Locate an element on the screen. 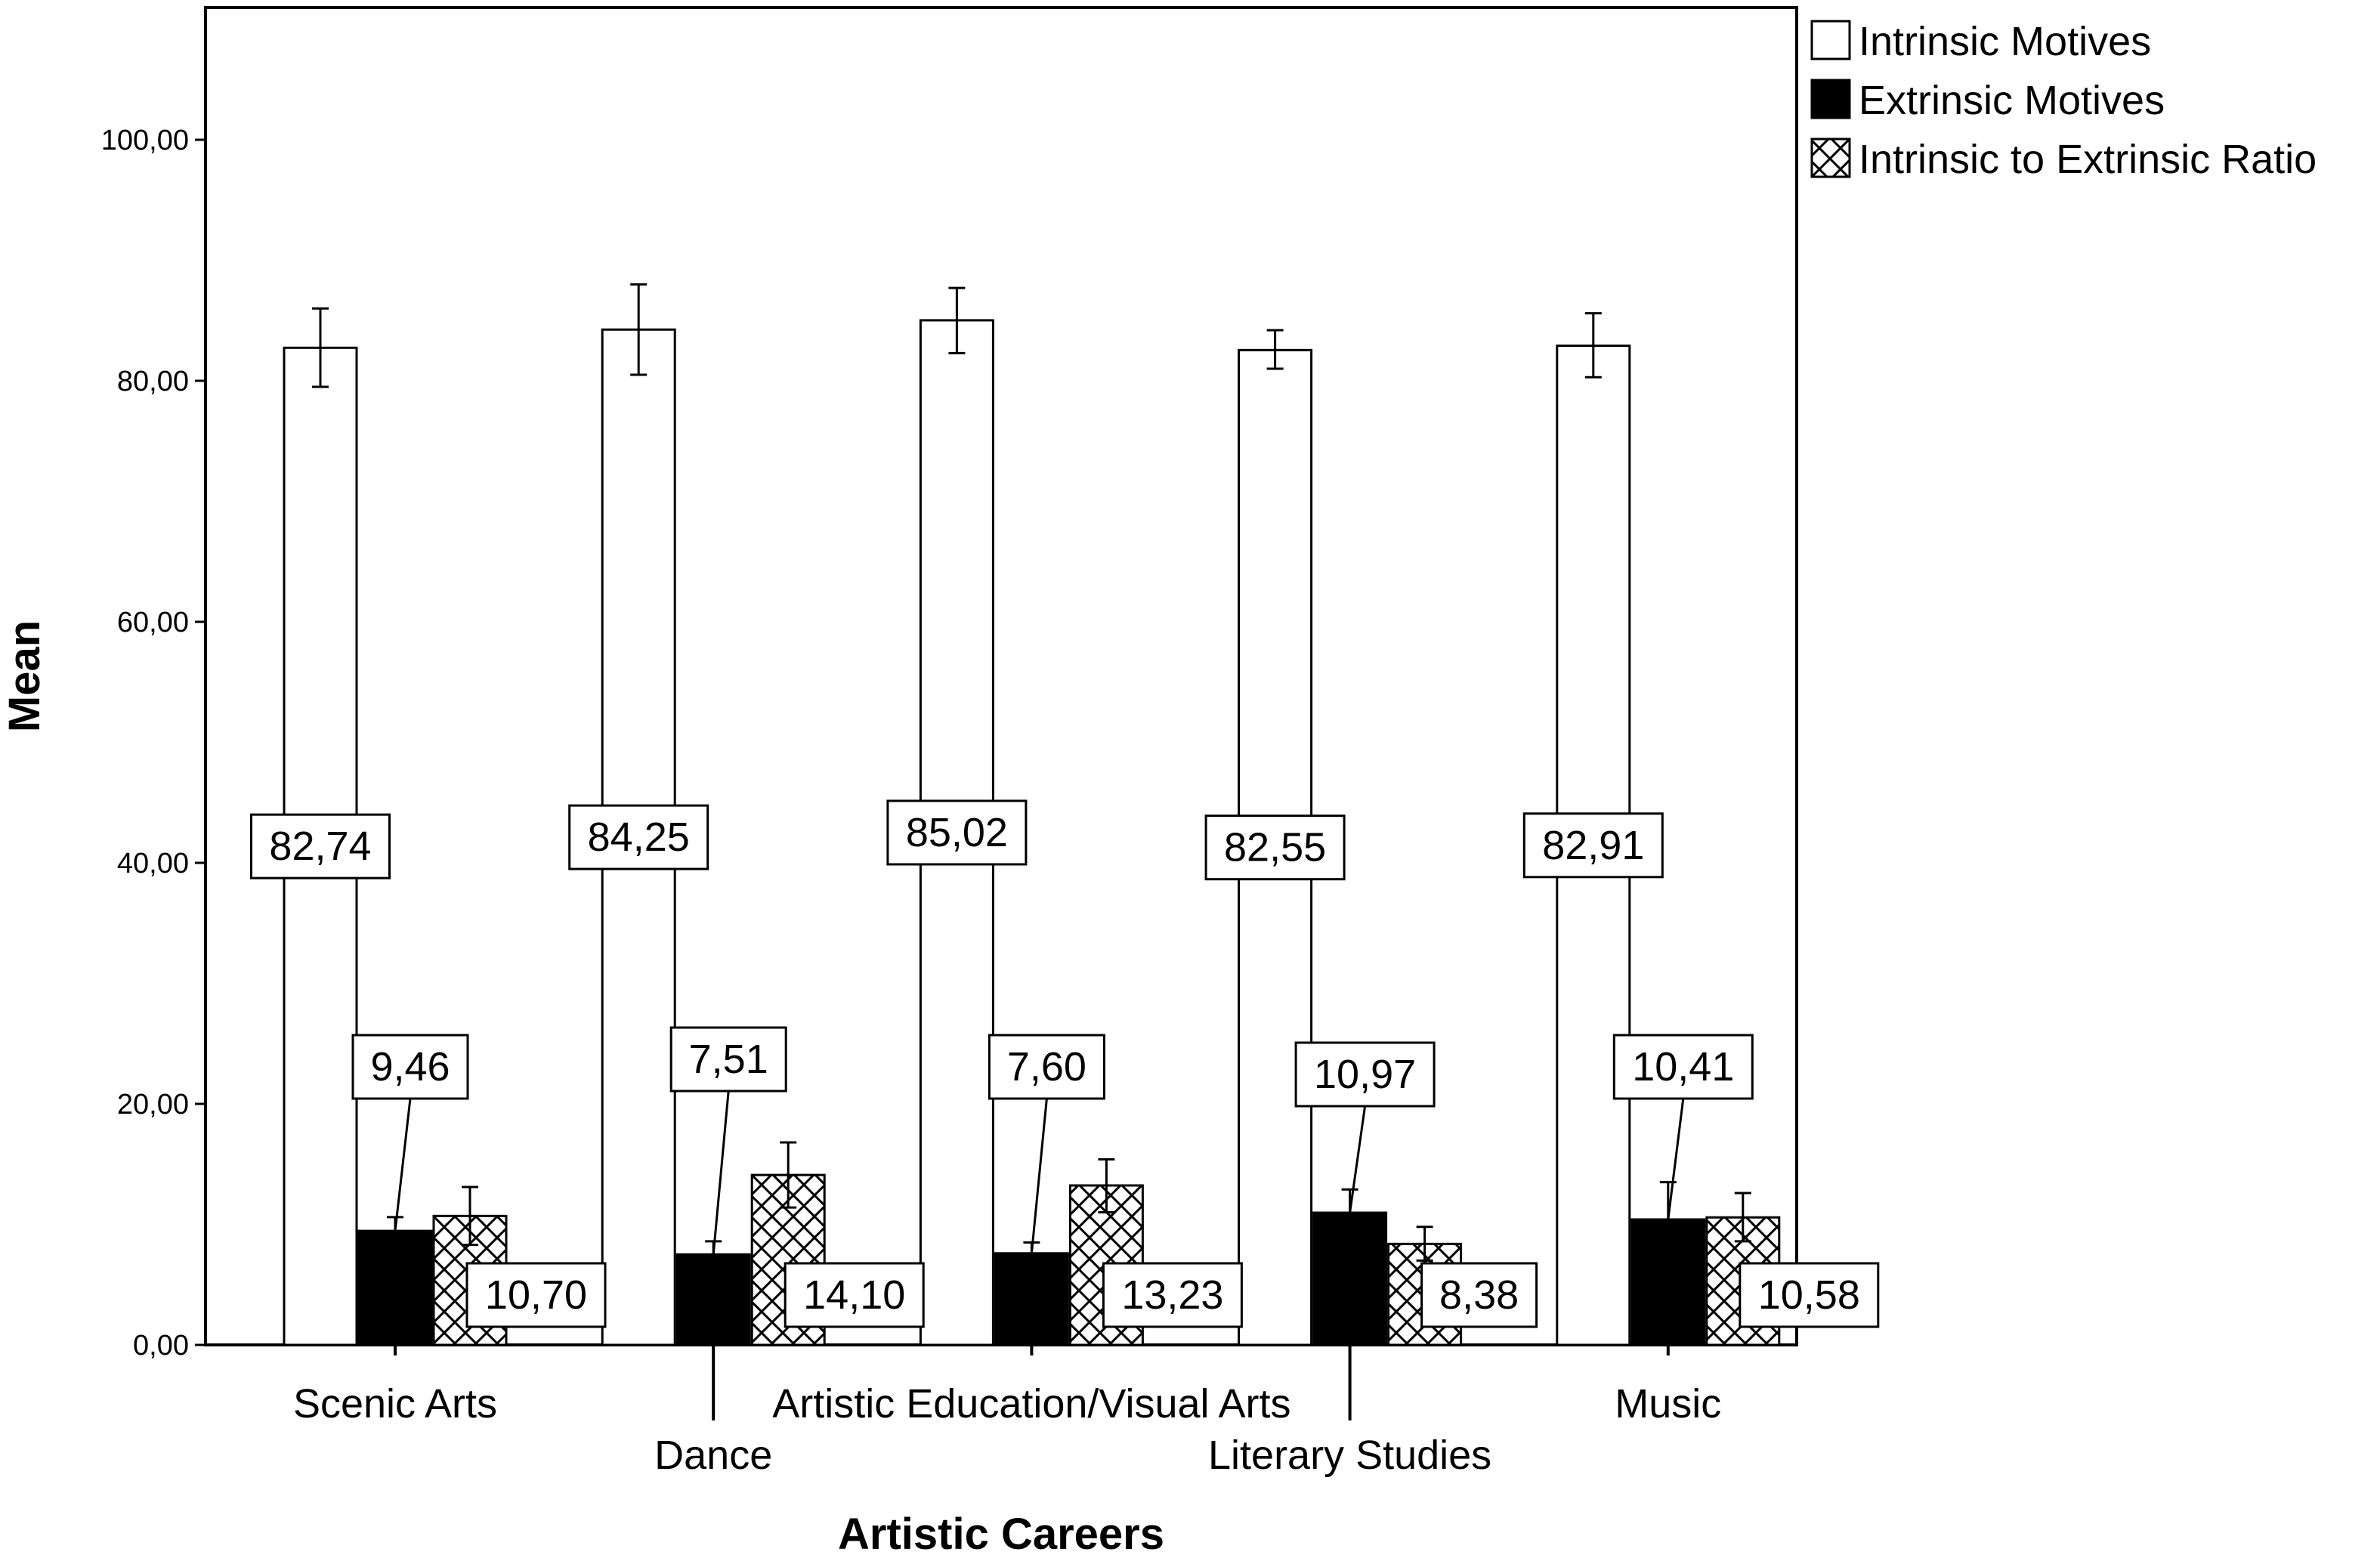 The width and height of the screenshot is (2380, 1561). x-category-label: Literary Studies is located at coordinates (1349, 1456).